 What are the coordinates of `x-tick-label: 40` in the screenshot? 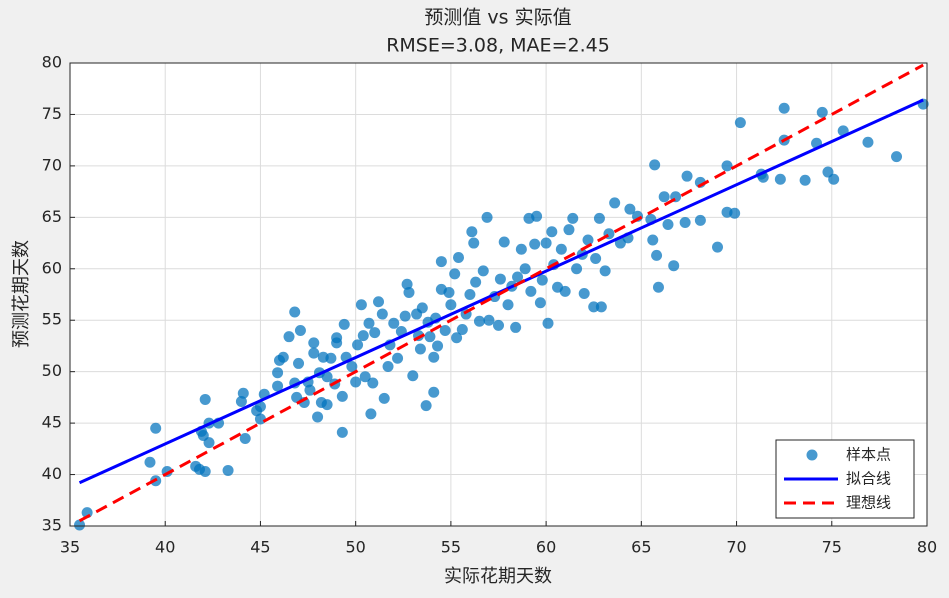 It's located at (165, 547).